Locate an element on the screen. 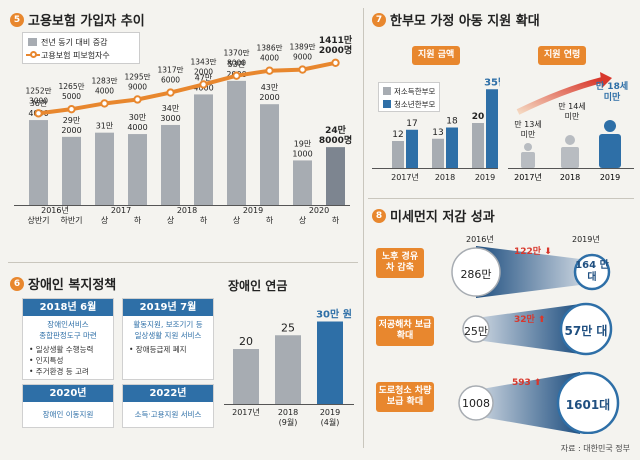 Image resolution: width=640 pixels, height=460 pixels. policy-card-2018-head: 2018년 6월 is located at coordinates (68, 307).